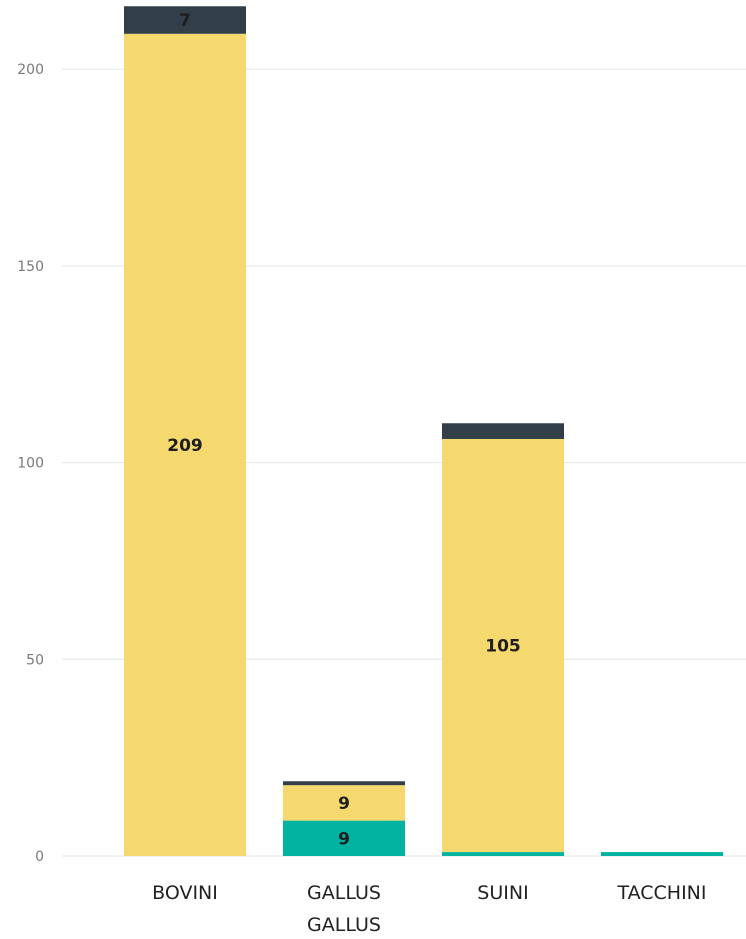 Image resolution: width=746 pixels, height=939 pixels. Describe the element at coordinates (502, 893) in the screenshot. I see `x-tick-label-2: SUINI` at that location.